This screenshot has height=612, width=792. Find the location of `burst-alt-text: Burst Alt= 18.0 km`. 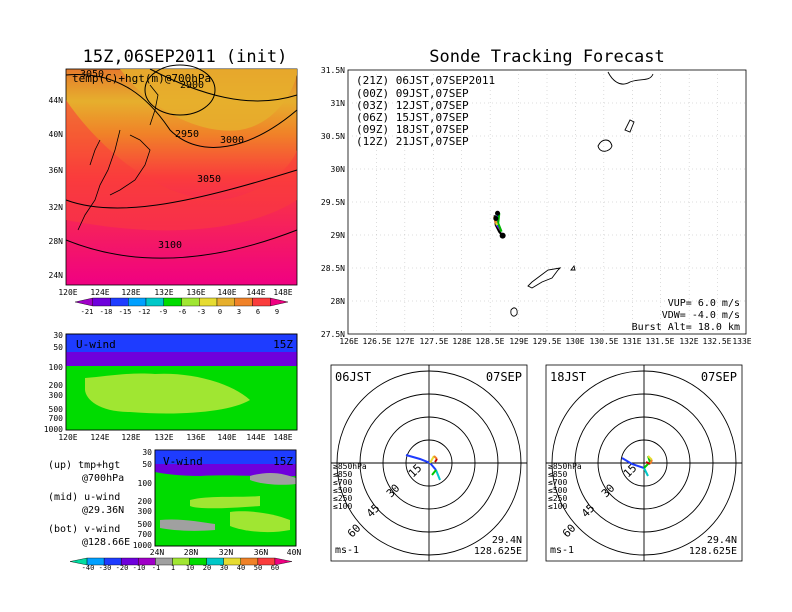

burst-alt-text: Burst Alt= 18.0 km is located at coordinates (686, 327).